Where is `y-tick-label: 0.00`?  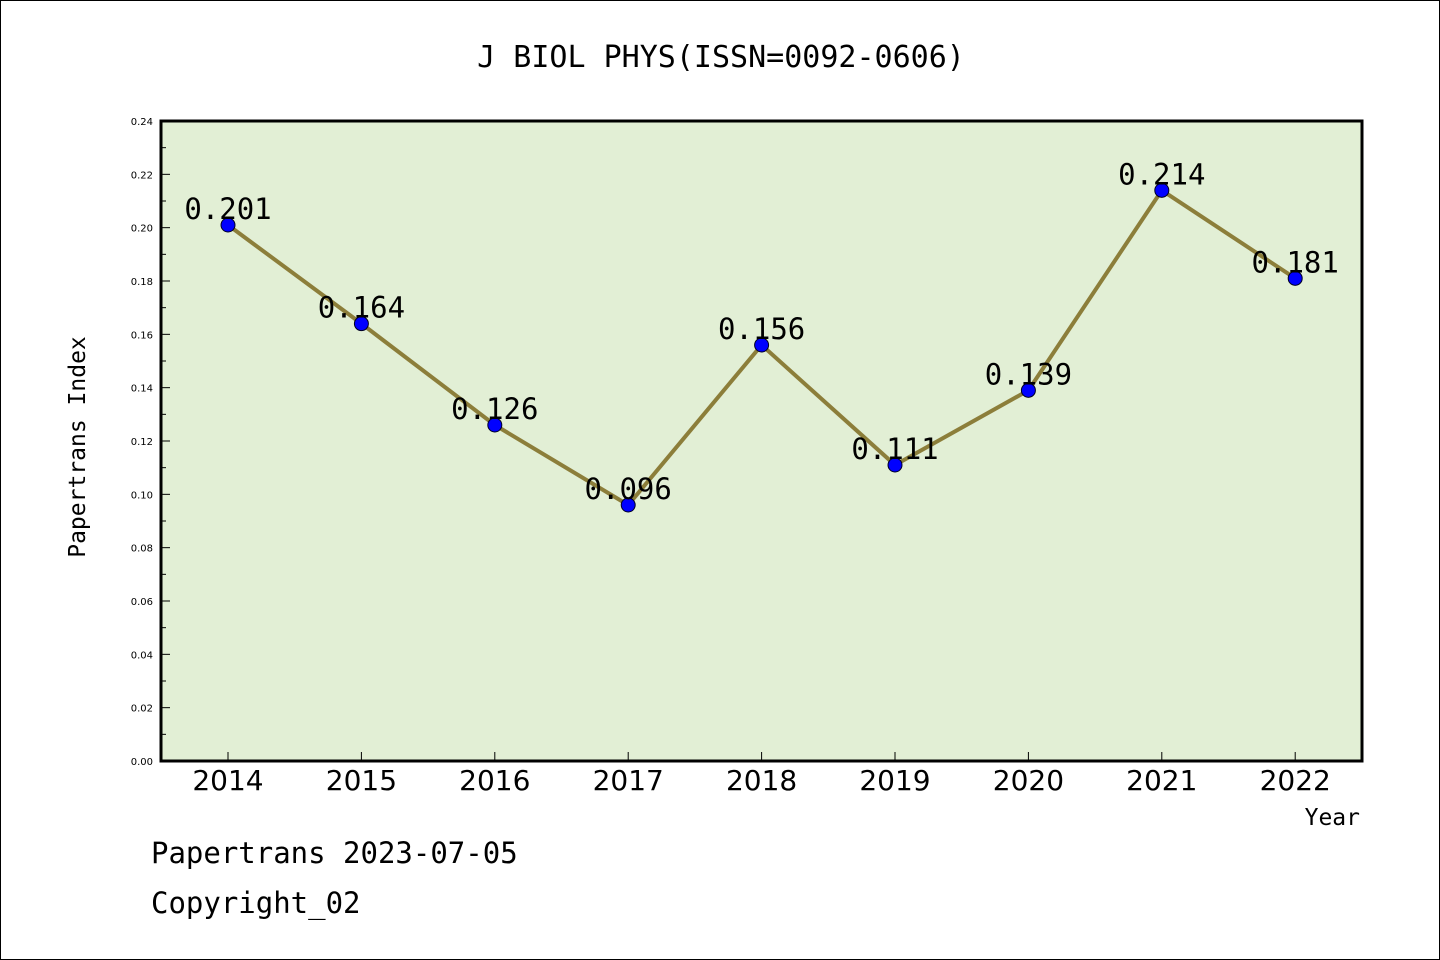
y-tick-label: 0.00 is located at coordinates (142, 762).